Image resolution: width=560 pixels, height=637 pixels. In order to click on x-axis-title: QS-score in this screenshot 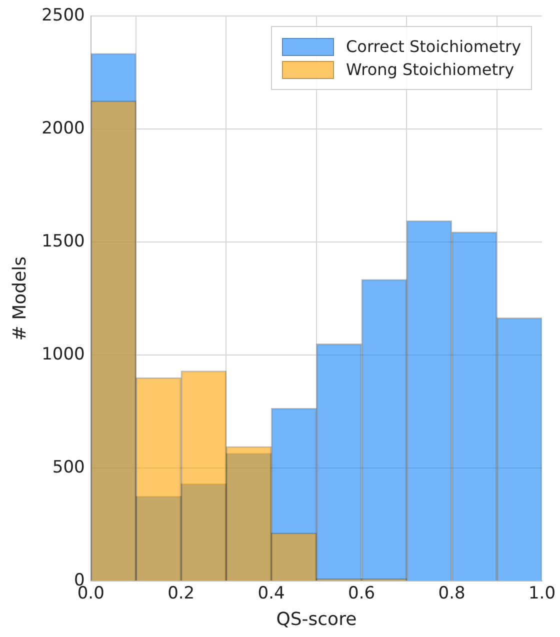, I will do `click(316, 619)`.